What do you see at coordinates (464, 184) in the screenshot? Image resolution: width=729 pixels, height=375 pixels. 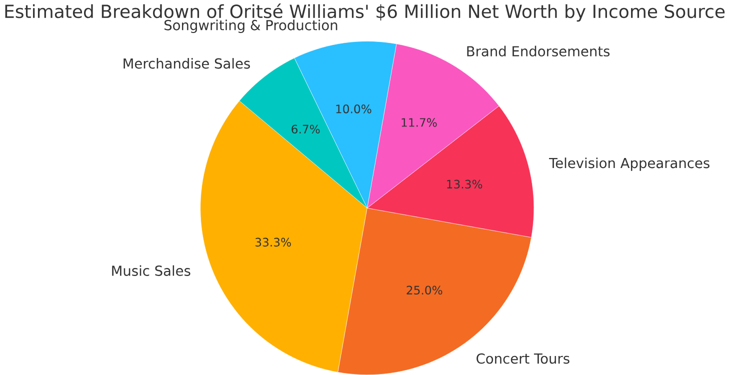 I see `data-label: 13.3%` at bounding box center [464, 184].